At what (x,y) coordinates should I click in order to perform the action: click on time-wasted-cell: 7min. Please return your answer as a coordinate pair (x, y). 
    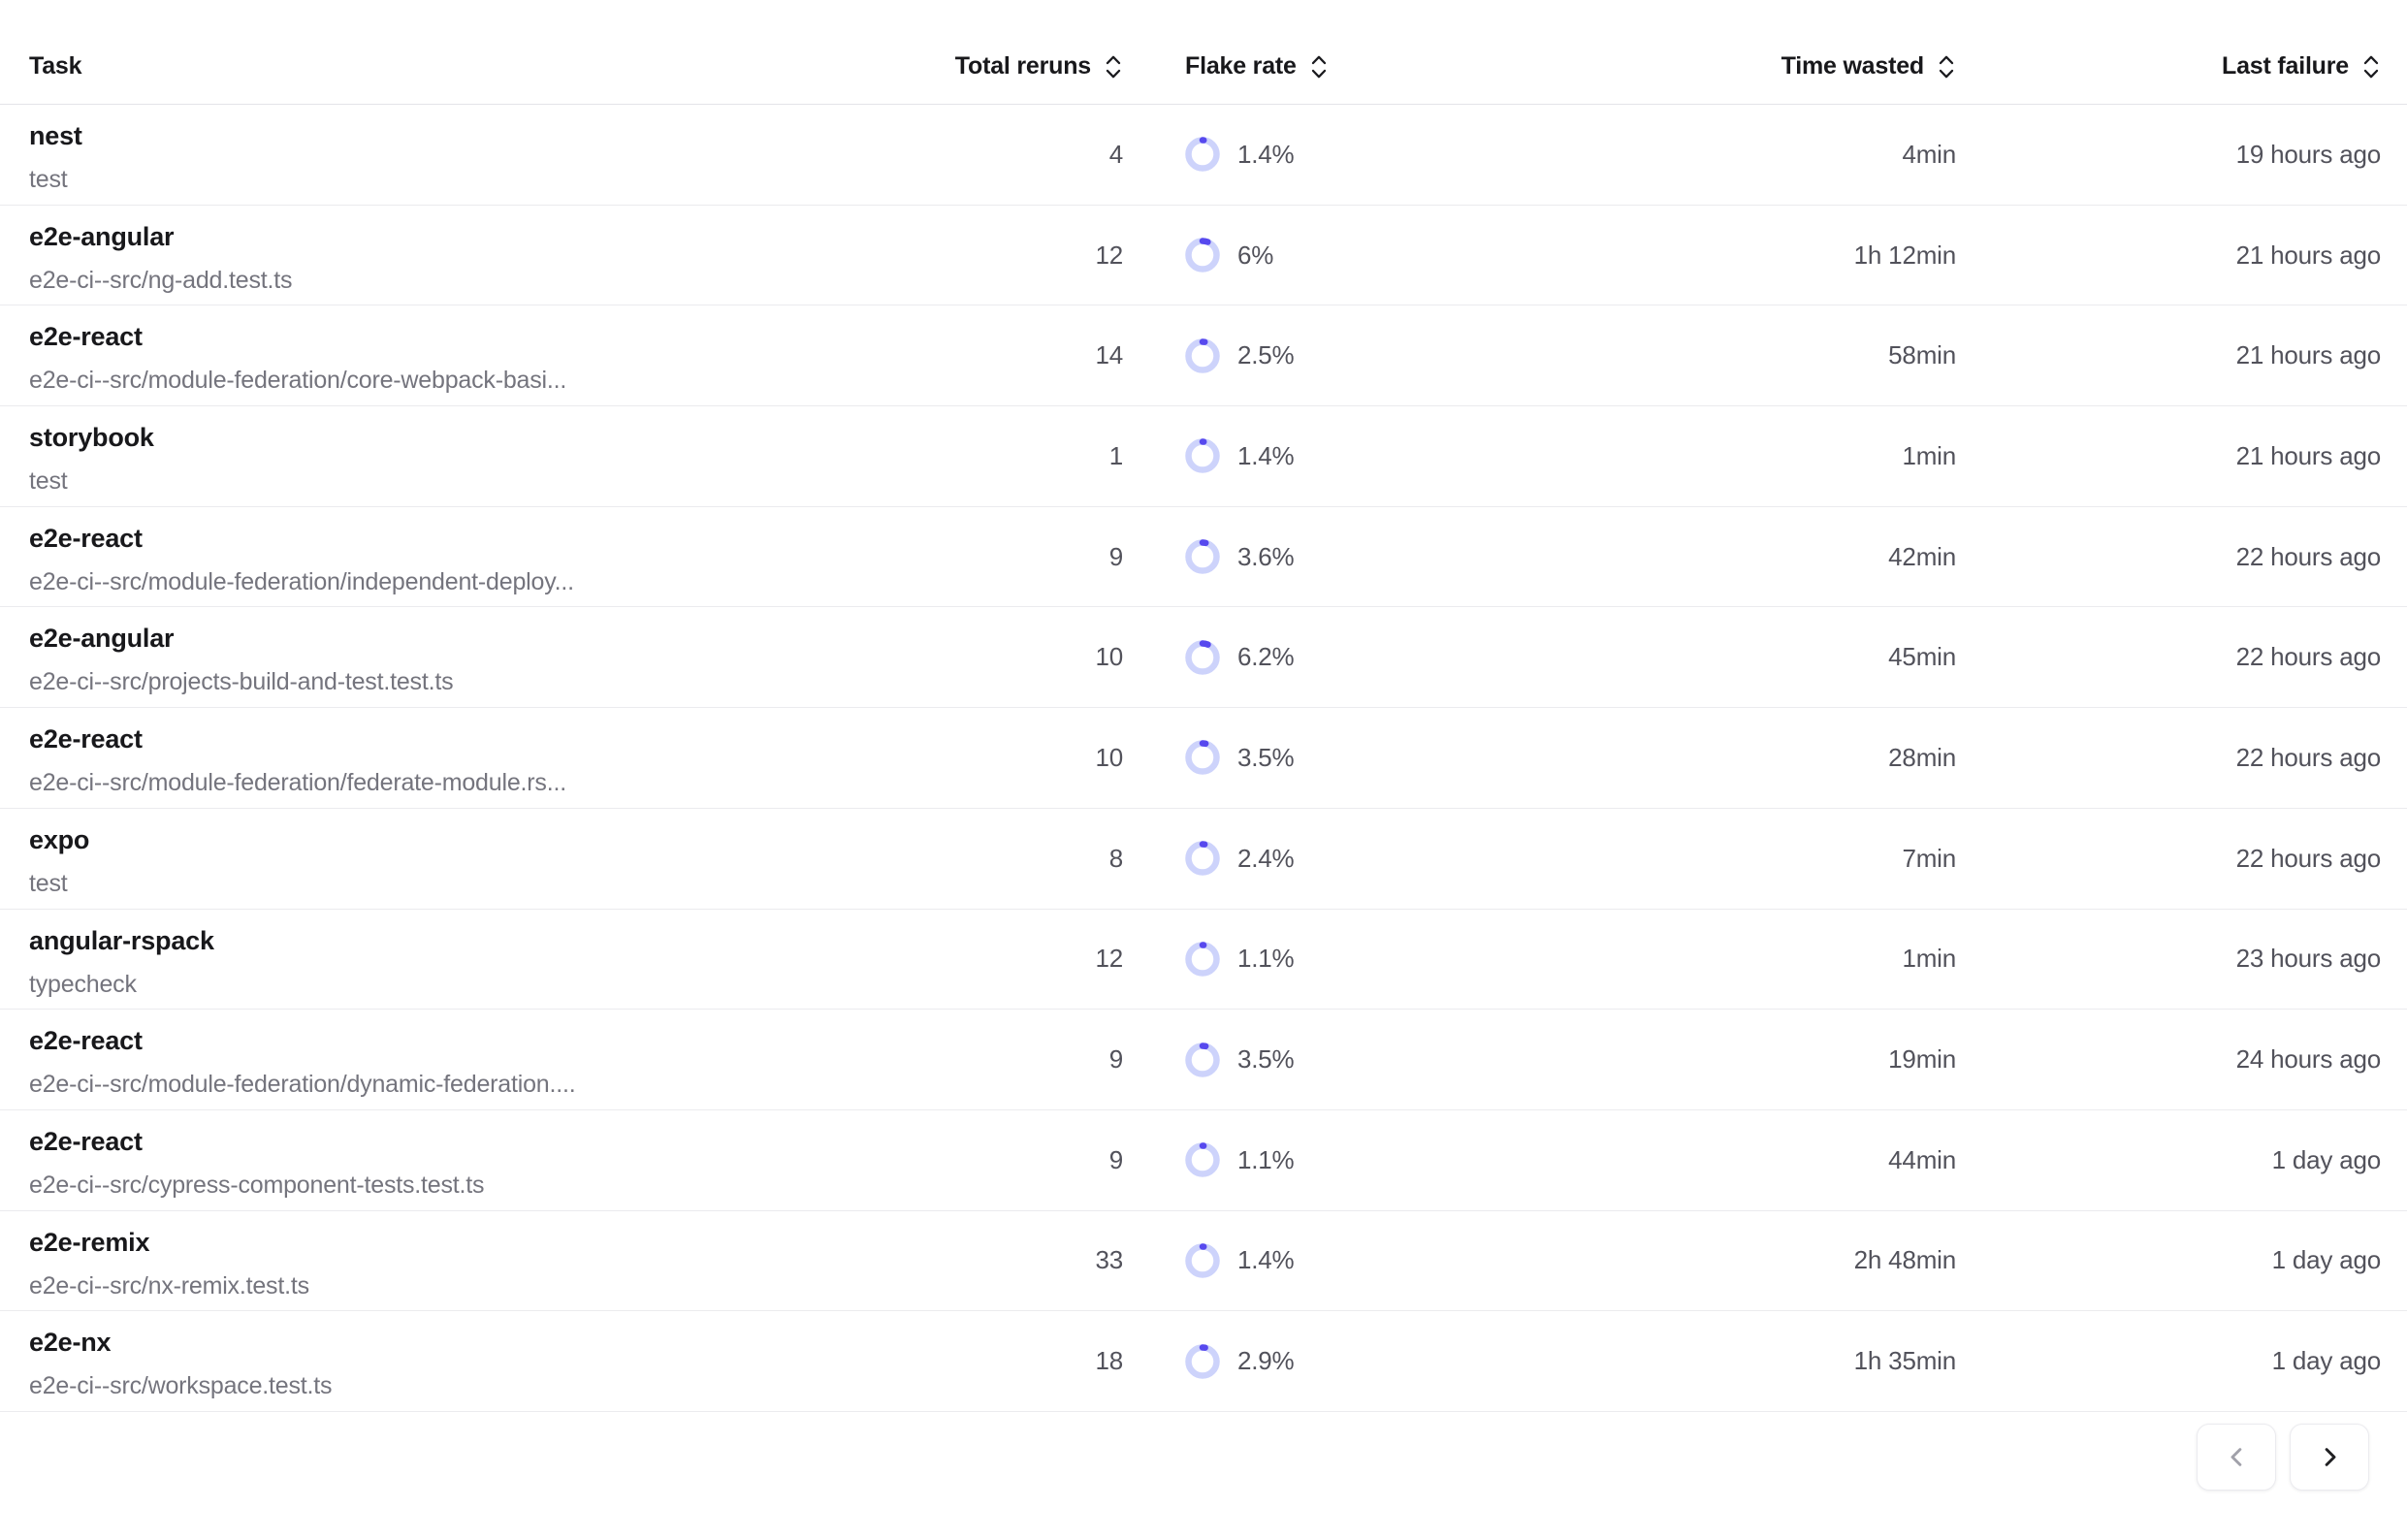
    Looking at the image, I should click on (1929, 858).